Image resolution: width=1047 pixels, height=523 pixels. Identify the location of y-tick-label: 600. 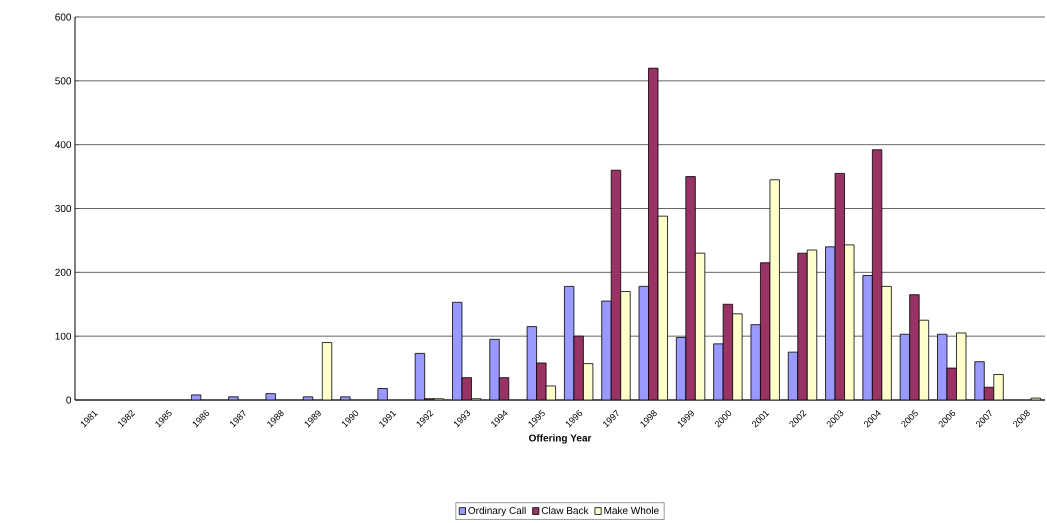
(63, 17).